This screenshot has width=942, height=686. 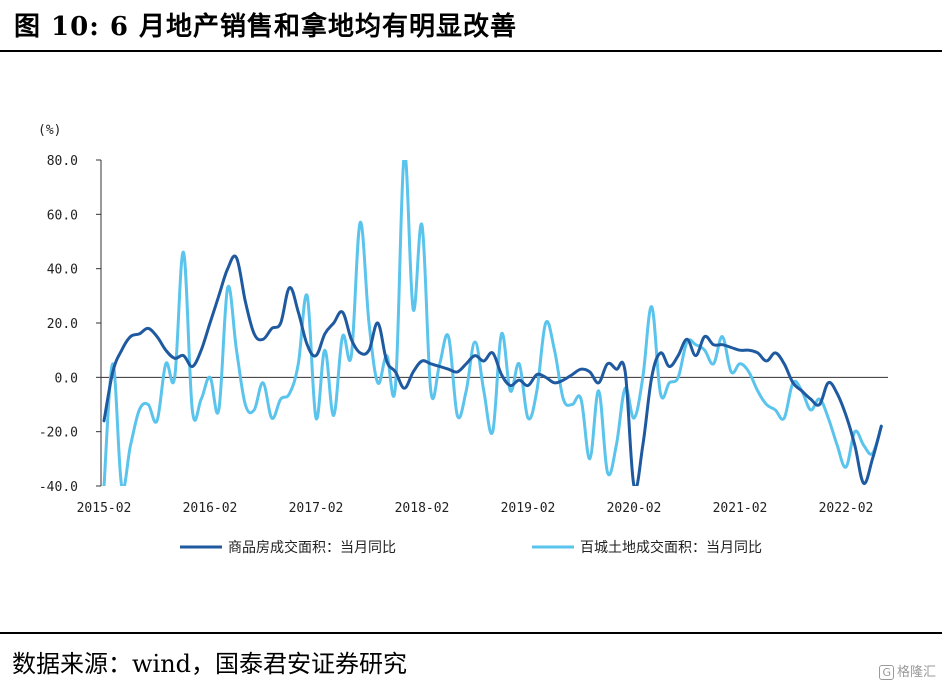 What do you see at coordinates (886, 672) in the screenshot?
I see `watermark-icon: G` at bounding box center [886, 672].